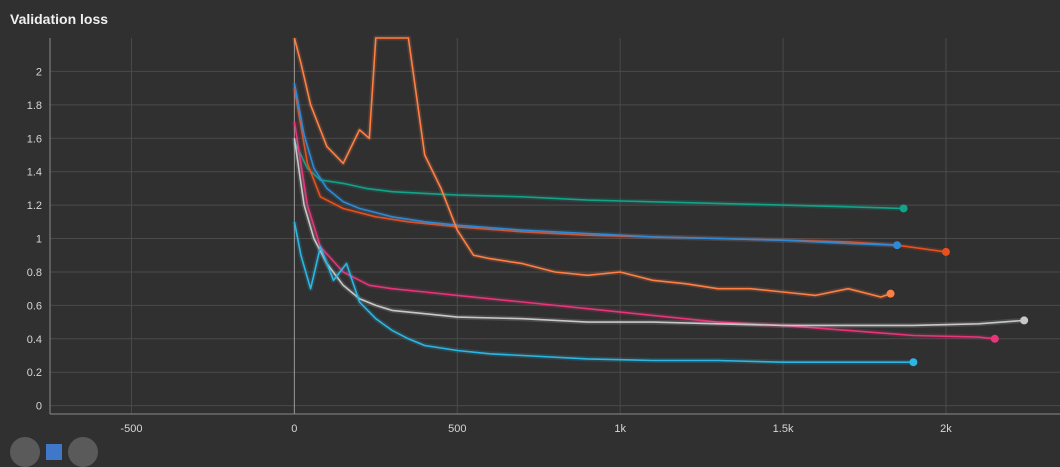 This screenshot has height=467, width=1060. What do you see at coordinates (913, 362) in the screenshot?
I see `series-6-end-point` at bounding box center [913, 362].